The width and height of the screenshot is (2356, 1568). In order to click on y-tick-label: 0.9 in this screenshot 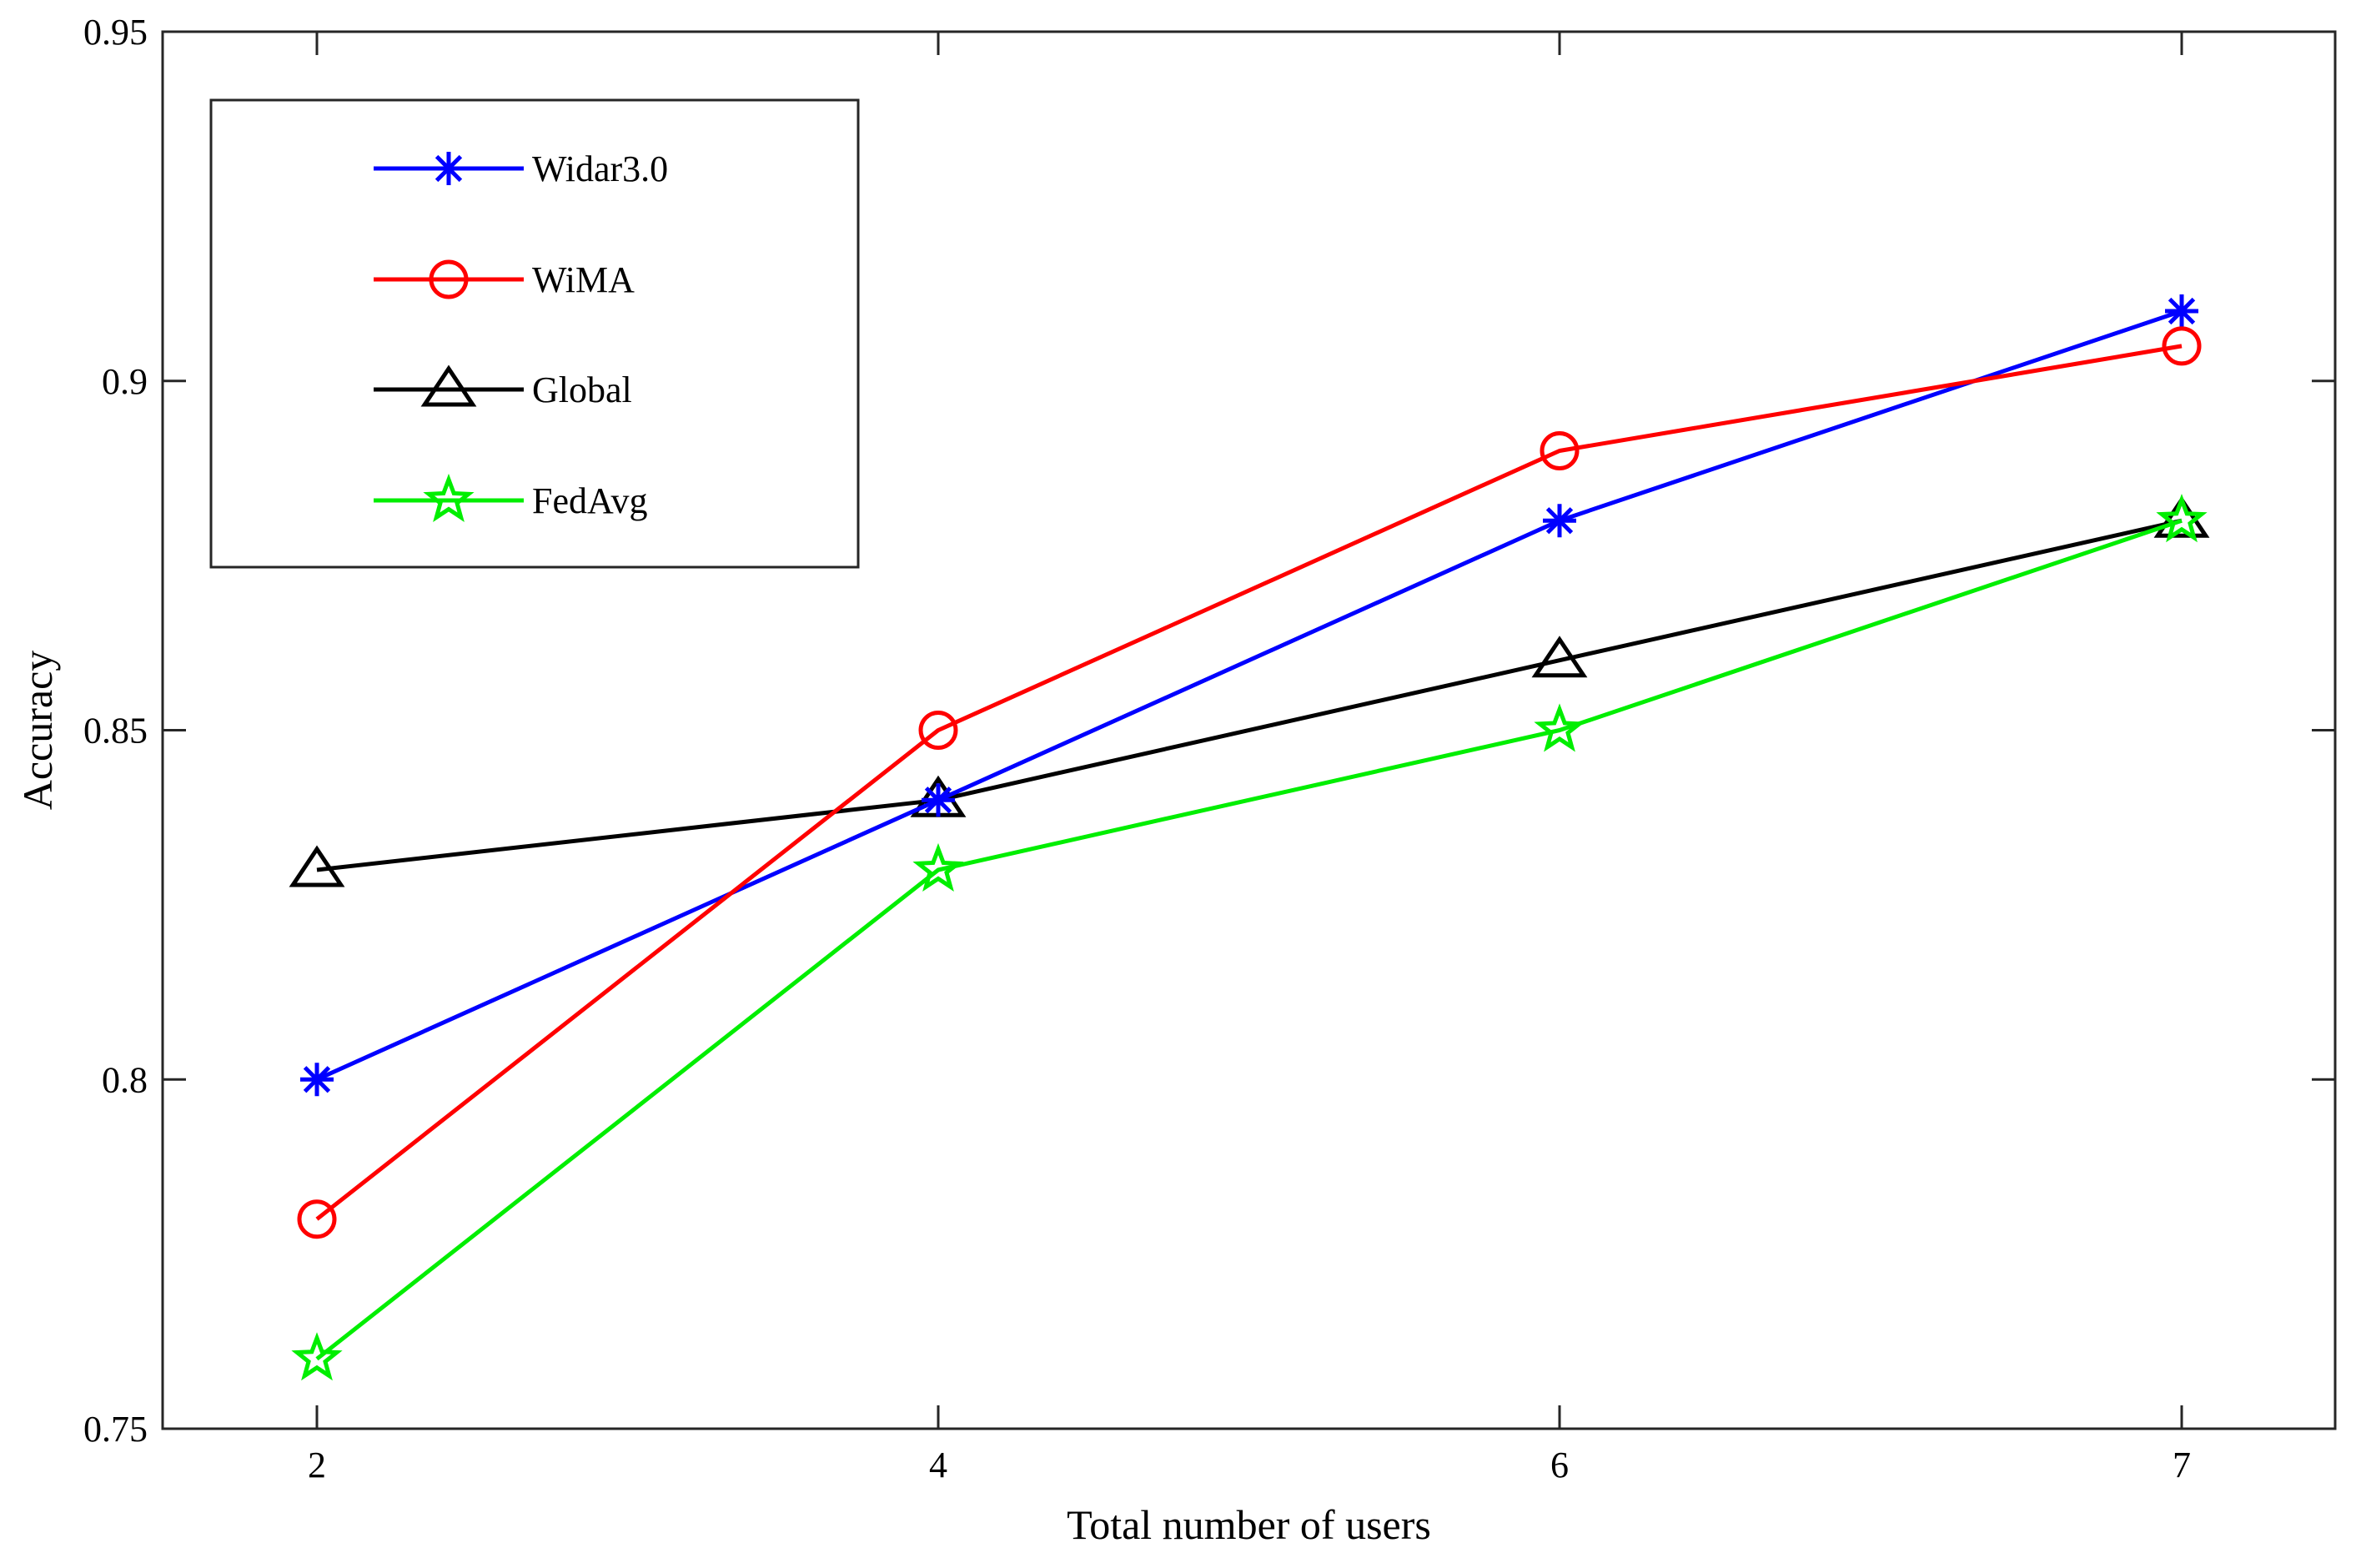, I will do `click(125, 382)`.